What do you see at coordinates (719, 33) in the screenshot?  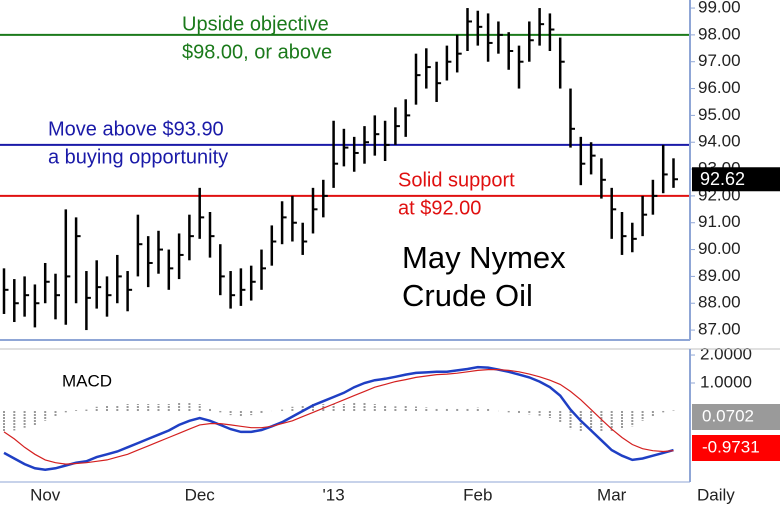 I see `y-tick-label: 98.00` at bounding box center [719, 33].